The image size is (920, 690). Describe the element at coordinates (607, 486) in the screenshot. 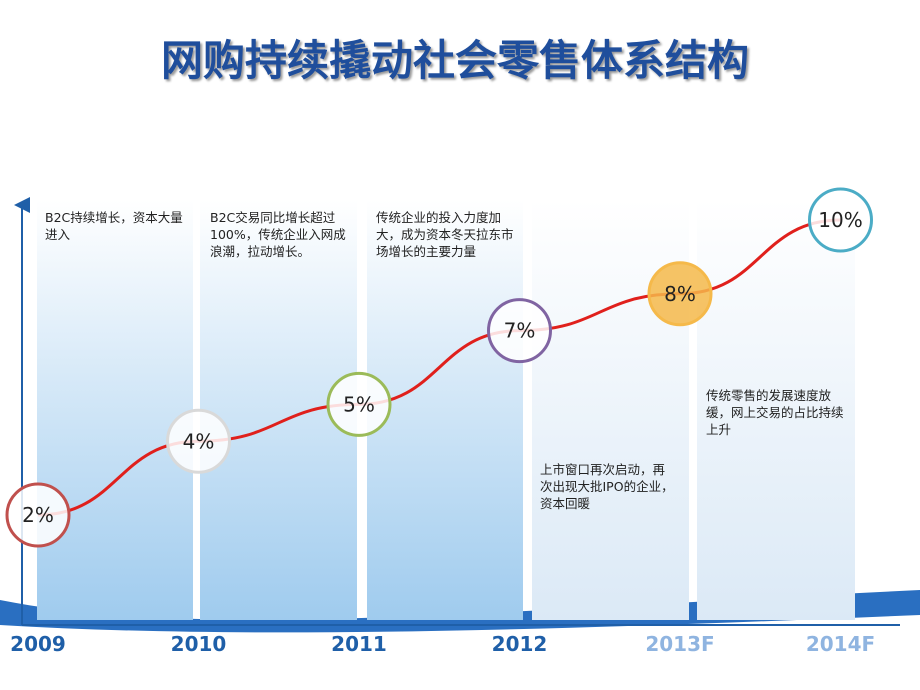

I see `annotation: 上市窗口再次启动，再次出现大批IPO的企业，资本回暖` at that location.